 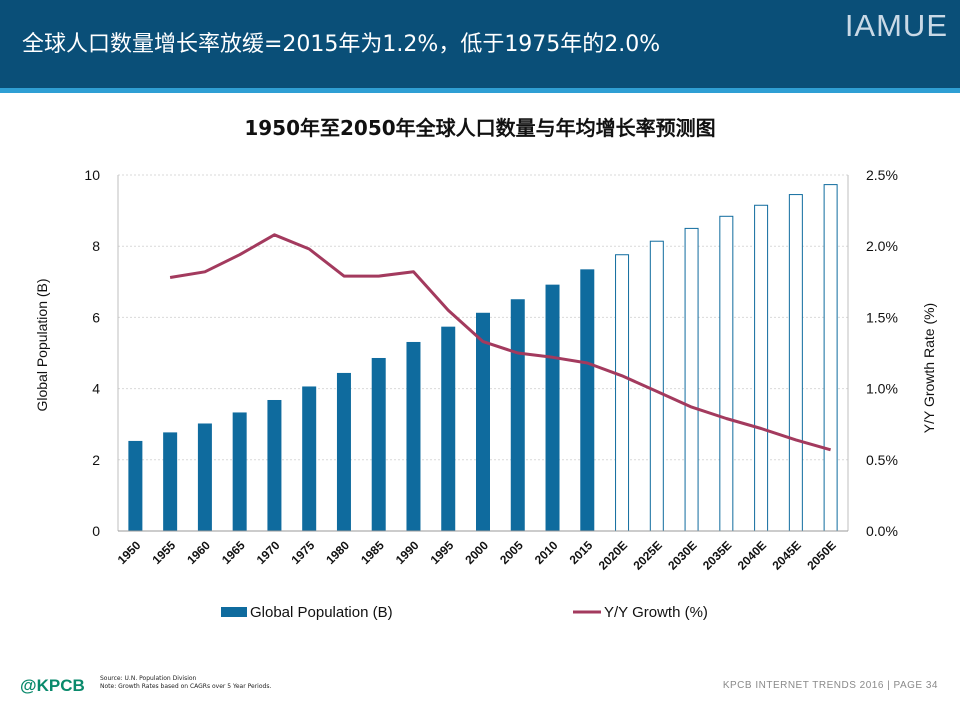 What do you see at coordinates (268, 552) in the screenshot?
I see `x-tick-label: 1970` at bounding box center [268, 552].